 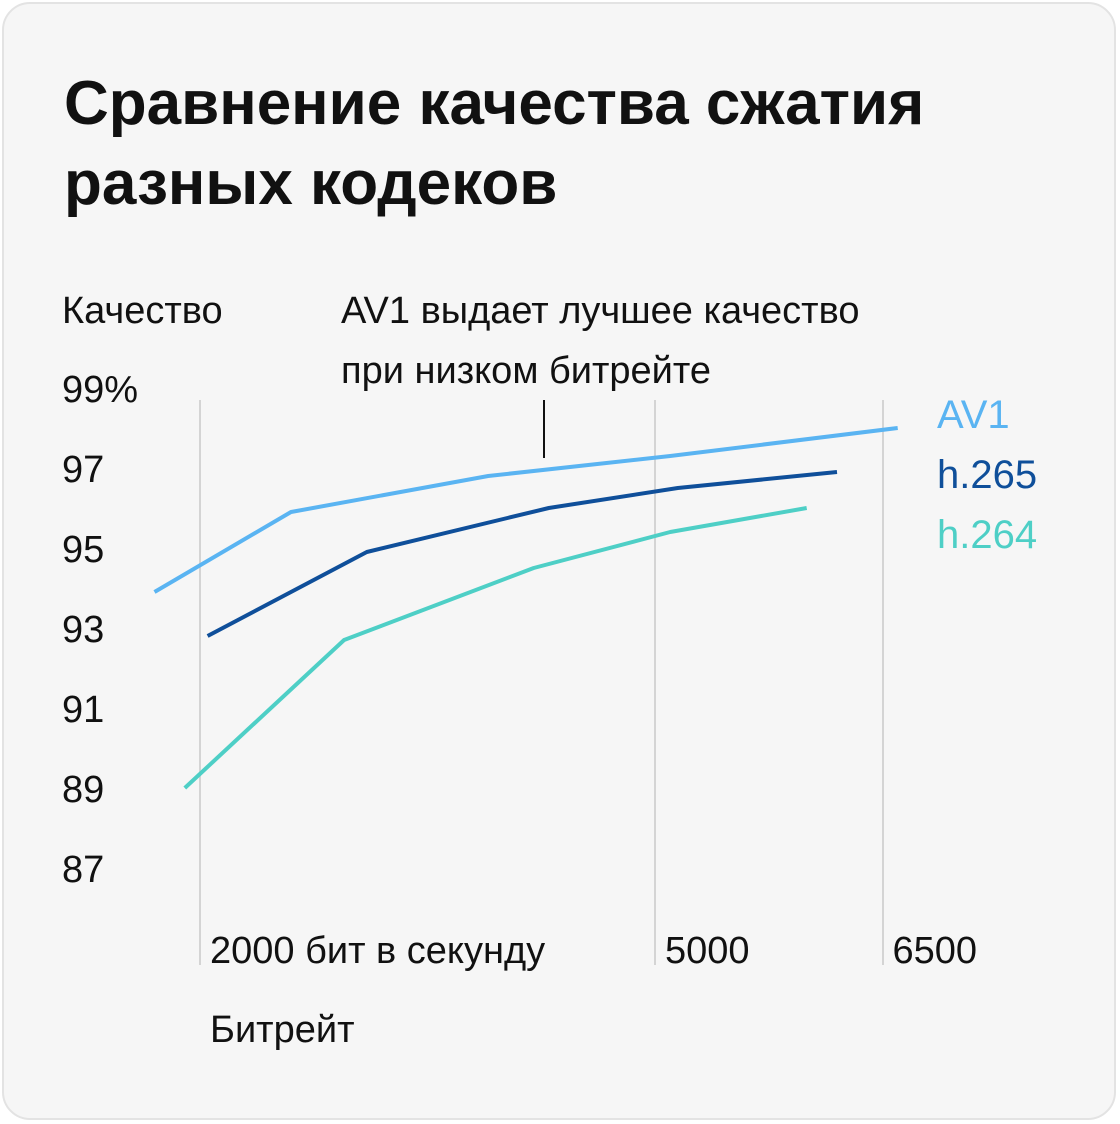 I want to click on y-tick-label: 99%, so click(x=100, y=390).